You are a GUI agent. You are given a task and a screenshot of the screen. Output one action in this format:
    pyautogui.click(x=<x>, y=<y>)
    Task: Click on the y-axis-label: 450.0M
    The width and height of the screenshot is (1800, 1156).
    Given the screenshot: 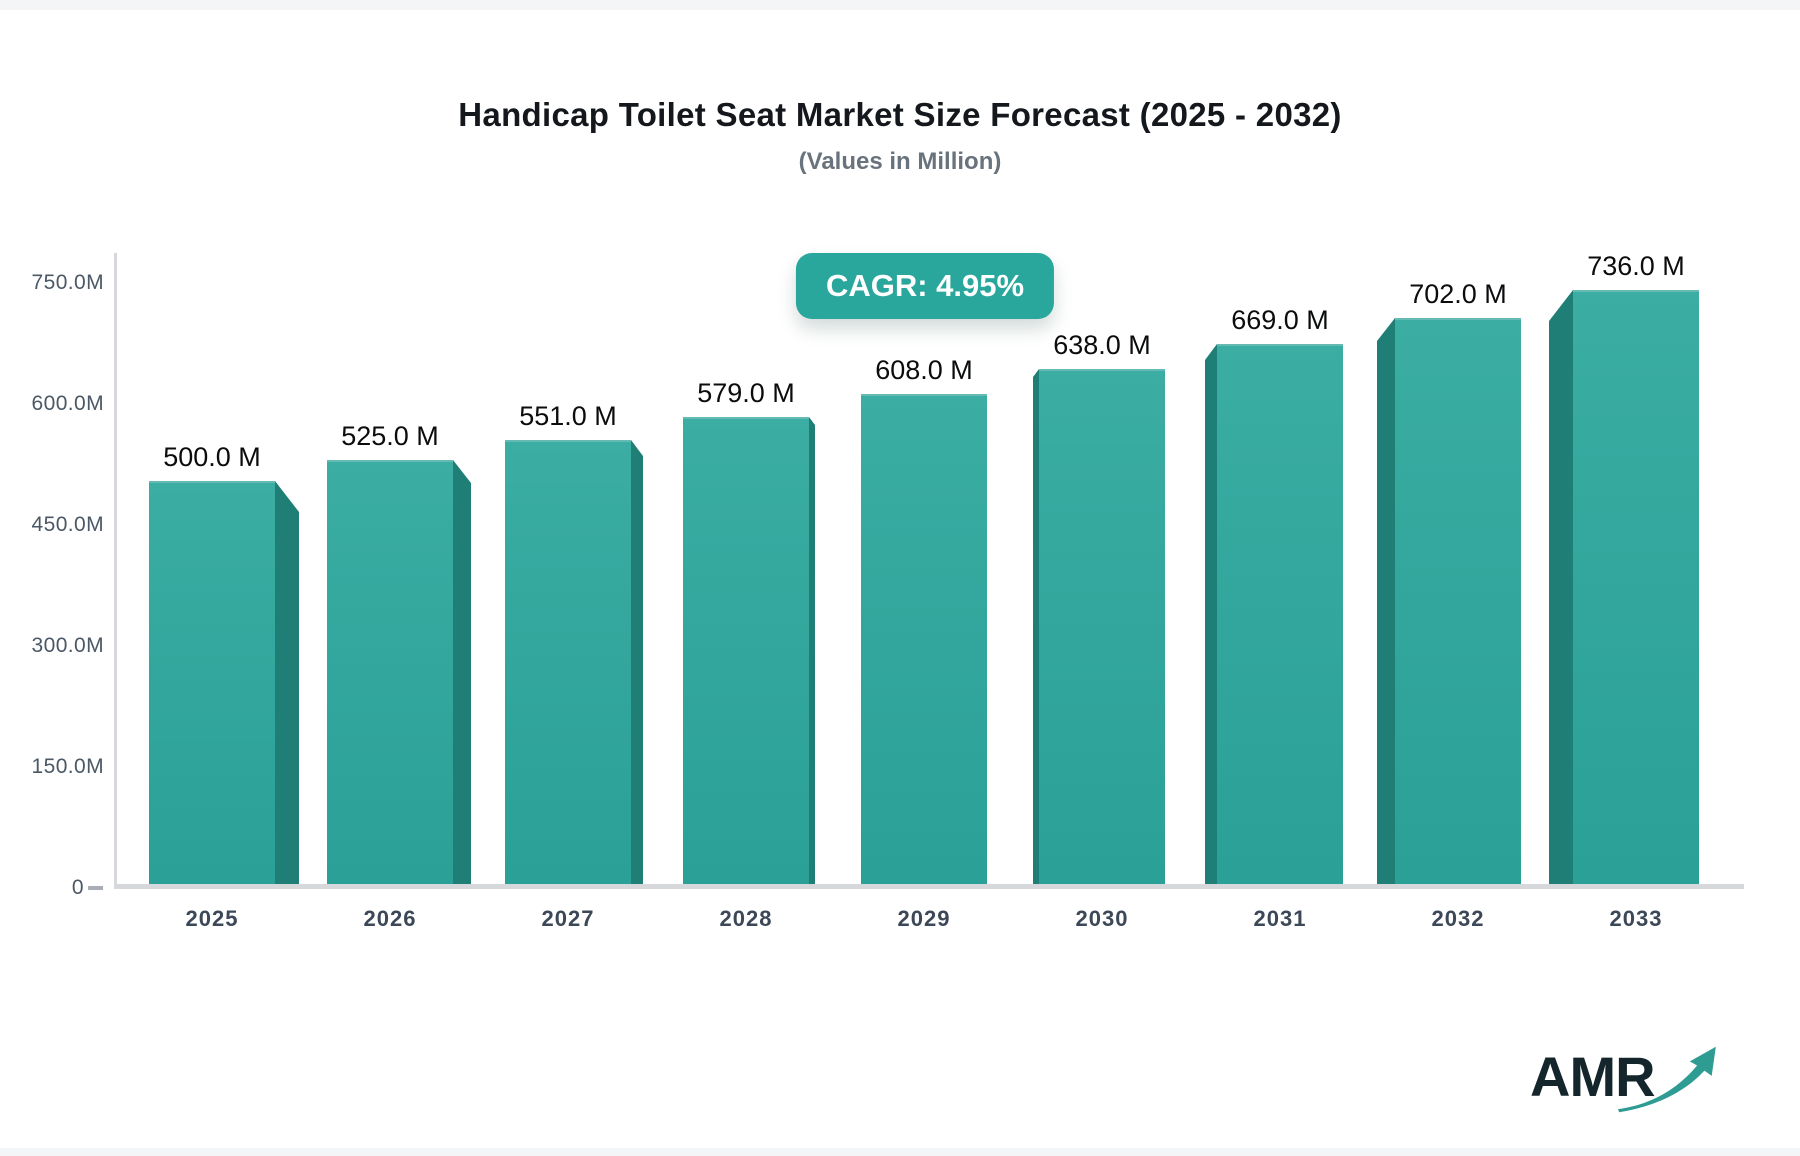 What is the action you would take?
    pyautogui.click(x=67, y=524)
    